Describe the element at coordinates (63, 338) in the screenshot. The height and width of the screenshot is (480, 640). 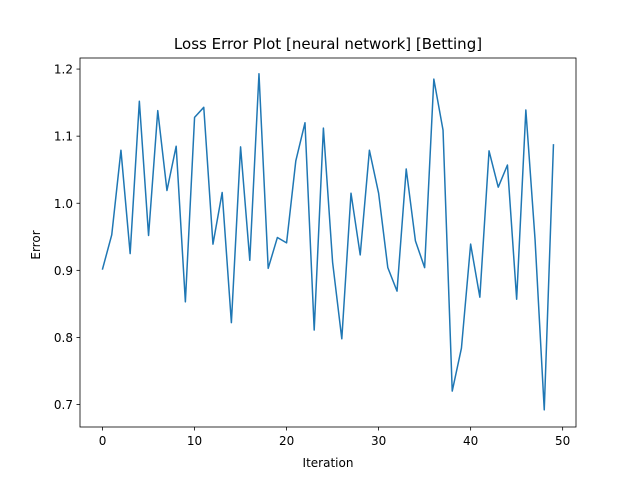
I see `y-tick-label-1: 0.8` at that location.